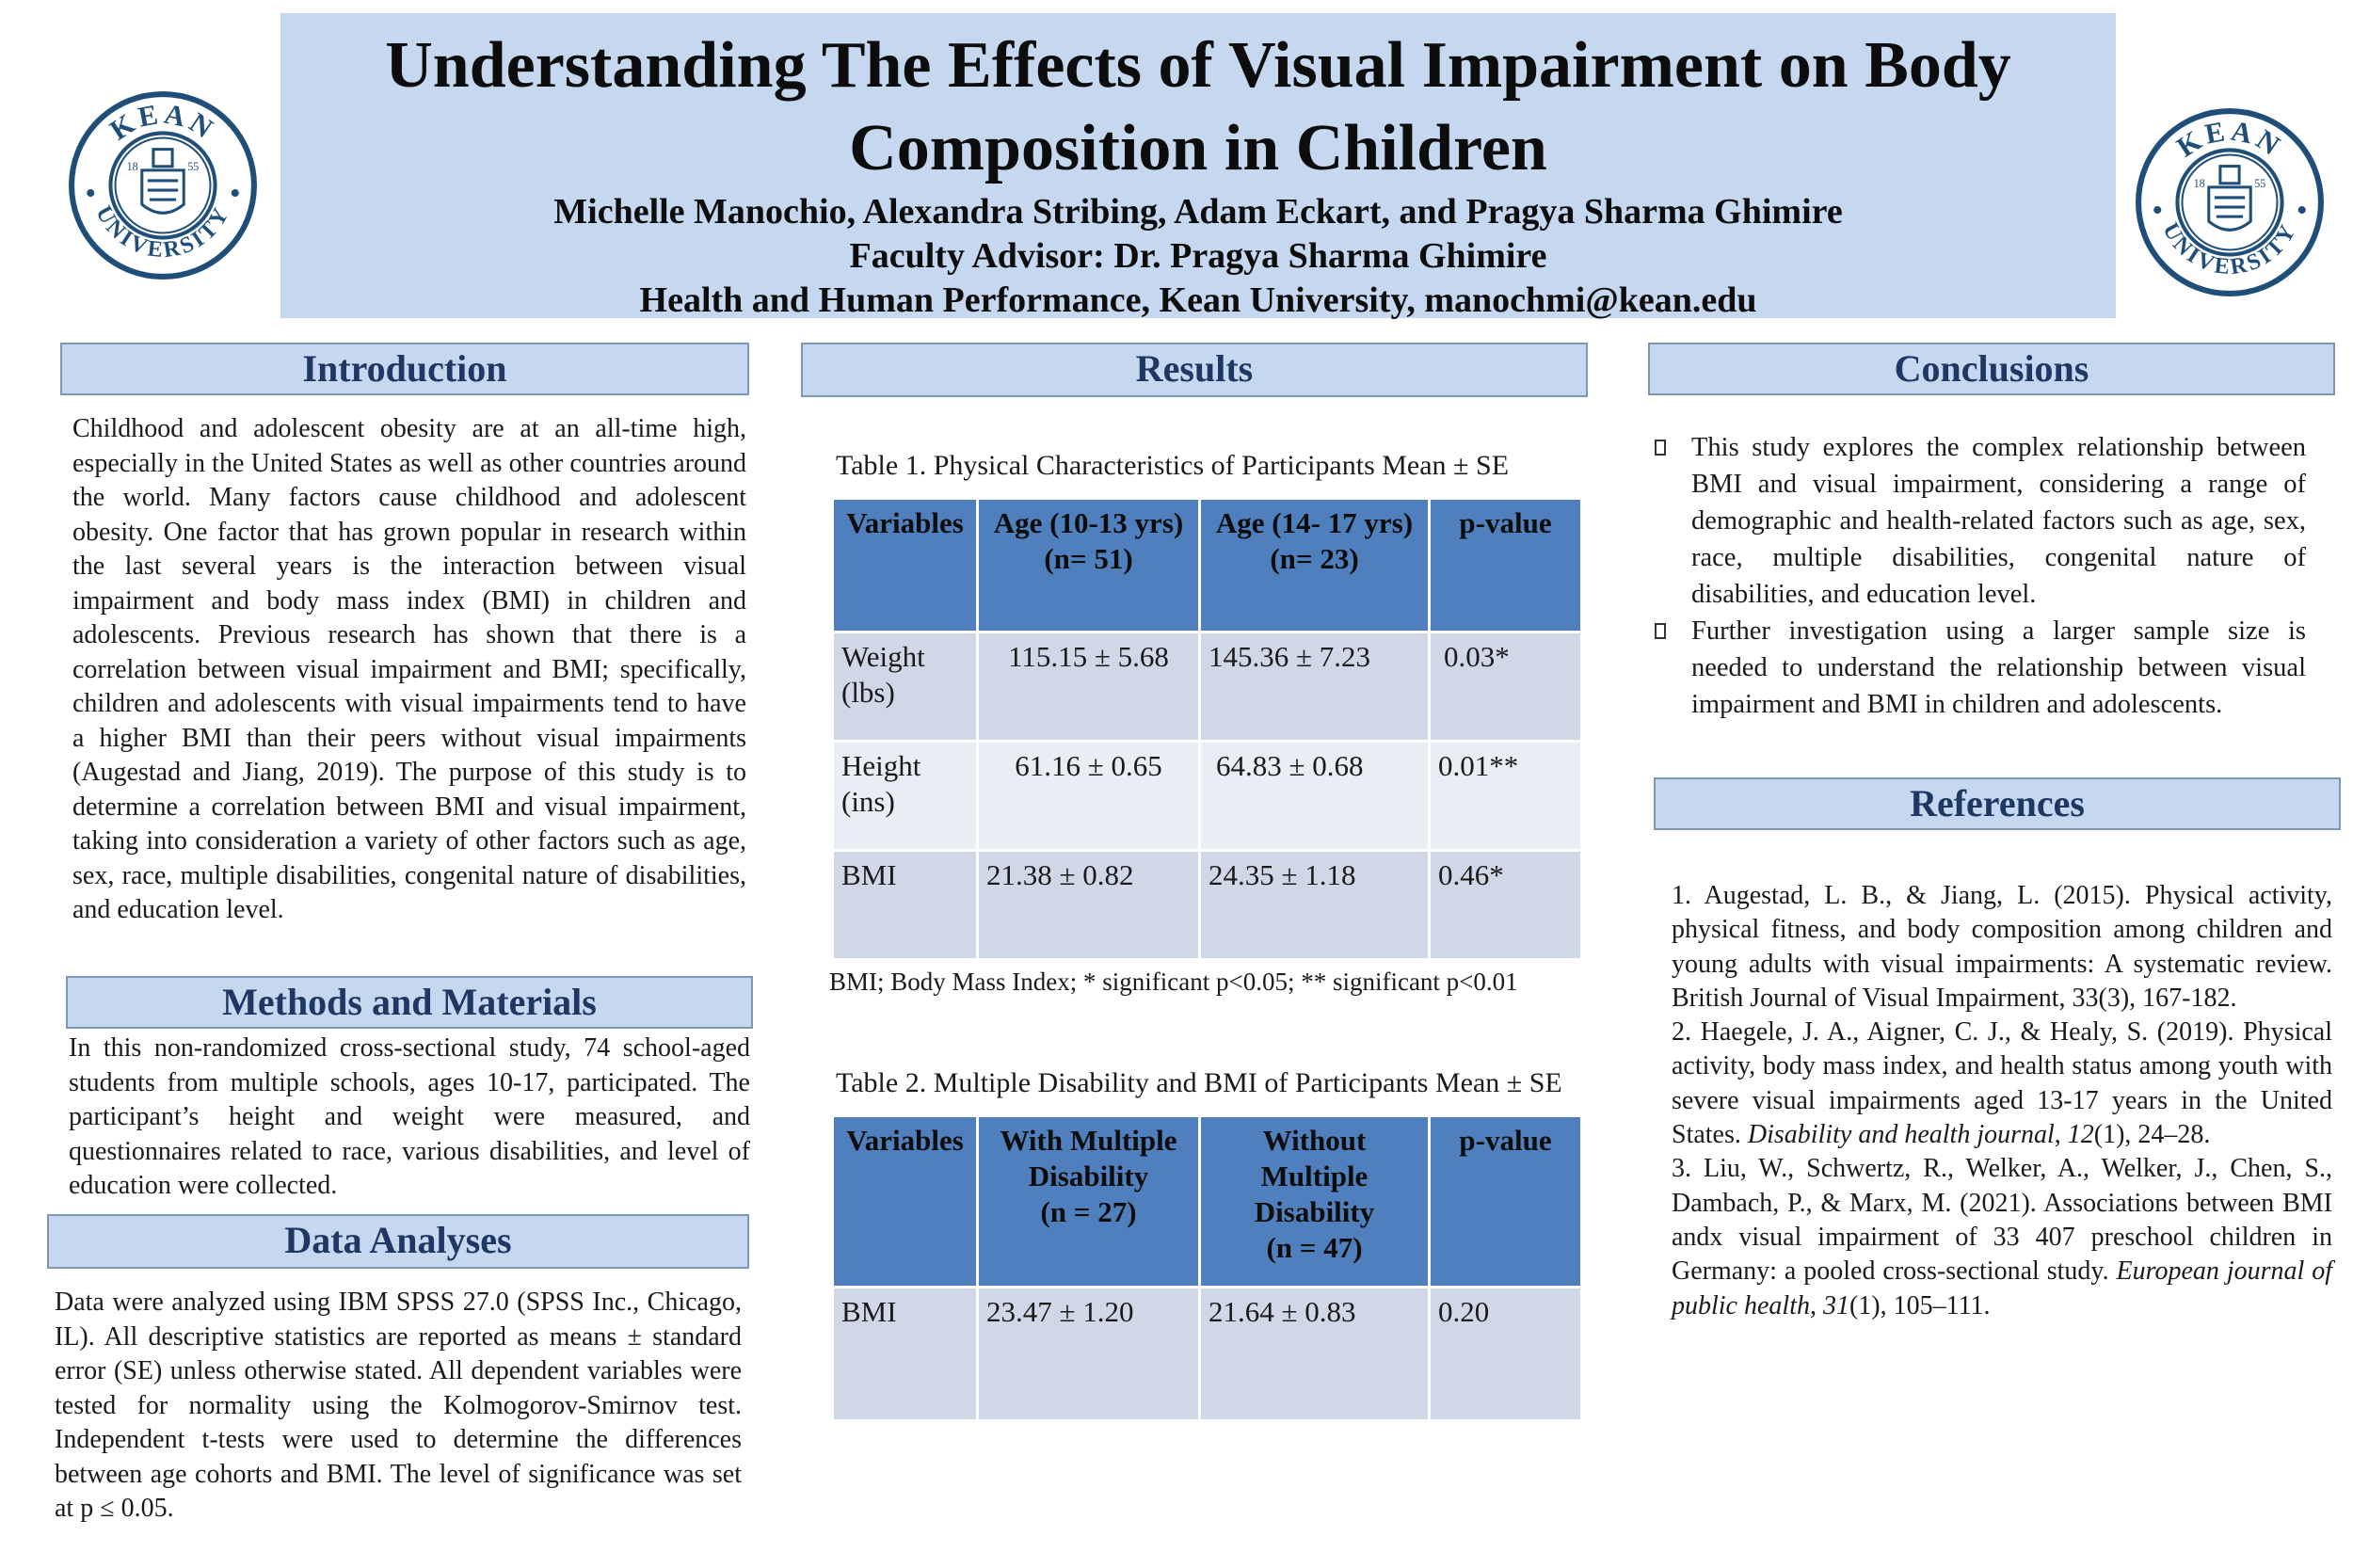 The width and height of the screenshot is (2353, 1568). What do you see at coordinates (1506, 1354) in the screenshot?
I see `table-cell: 0.20` at bounding box center [1506, 1354].